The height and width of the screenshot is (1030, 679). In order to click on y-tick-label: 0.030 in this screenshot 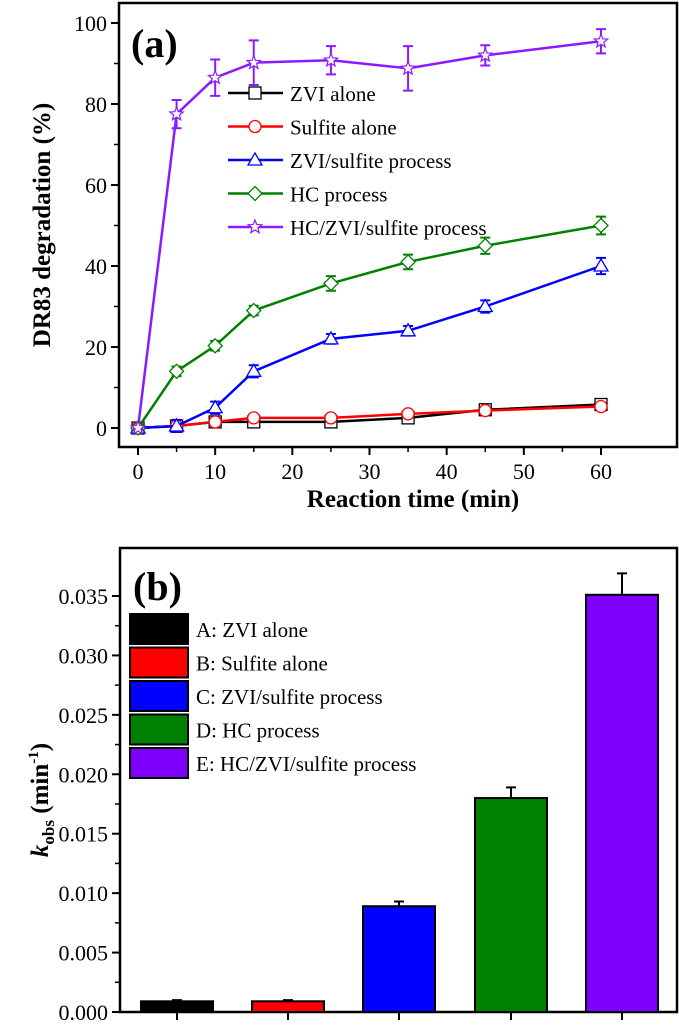, I will do `click(84, 655)`.